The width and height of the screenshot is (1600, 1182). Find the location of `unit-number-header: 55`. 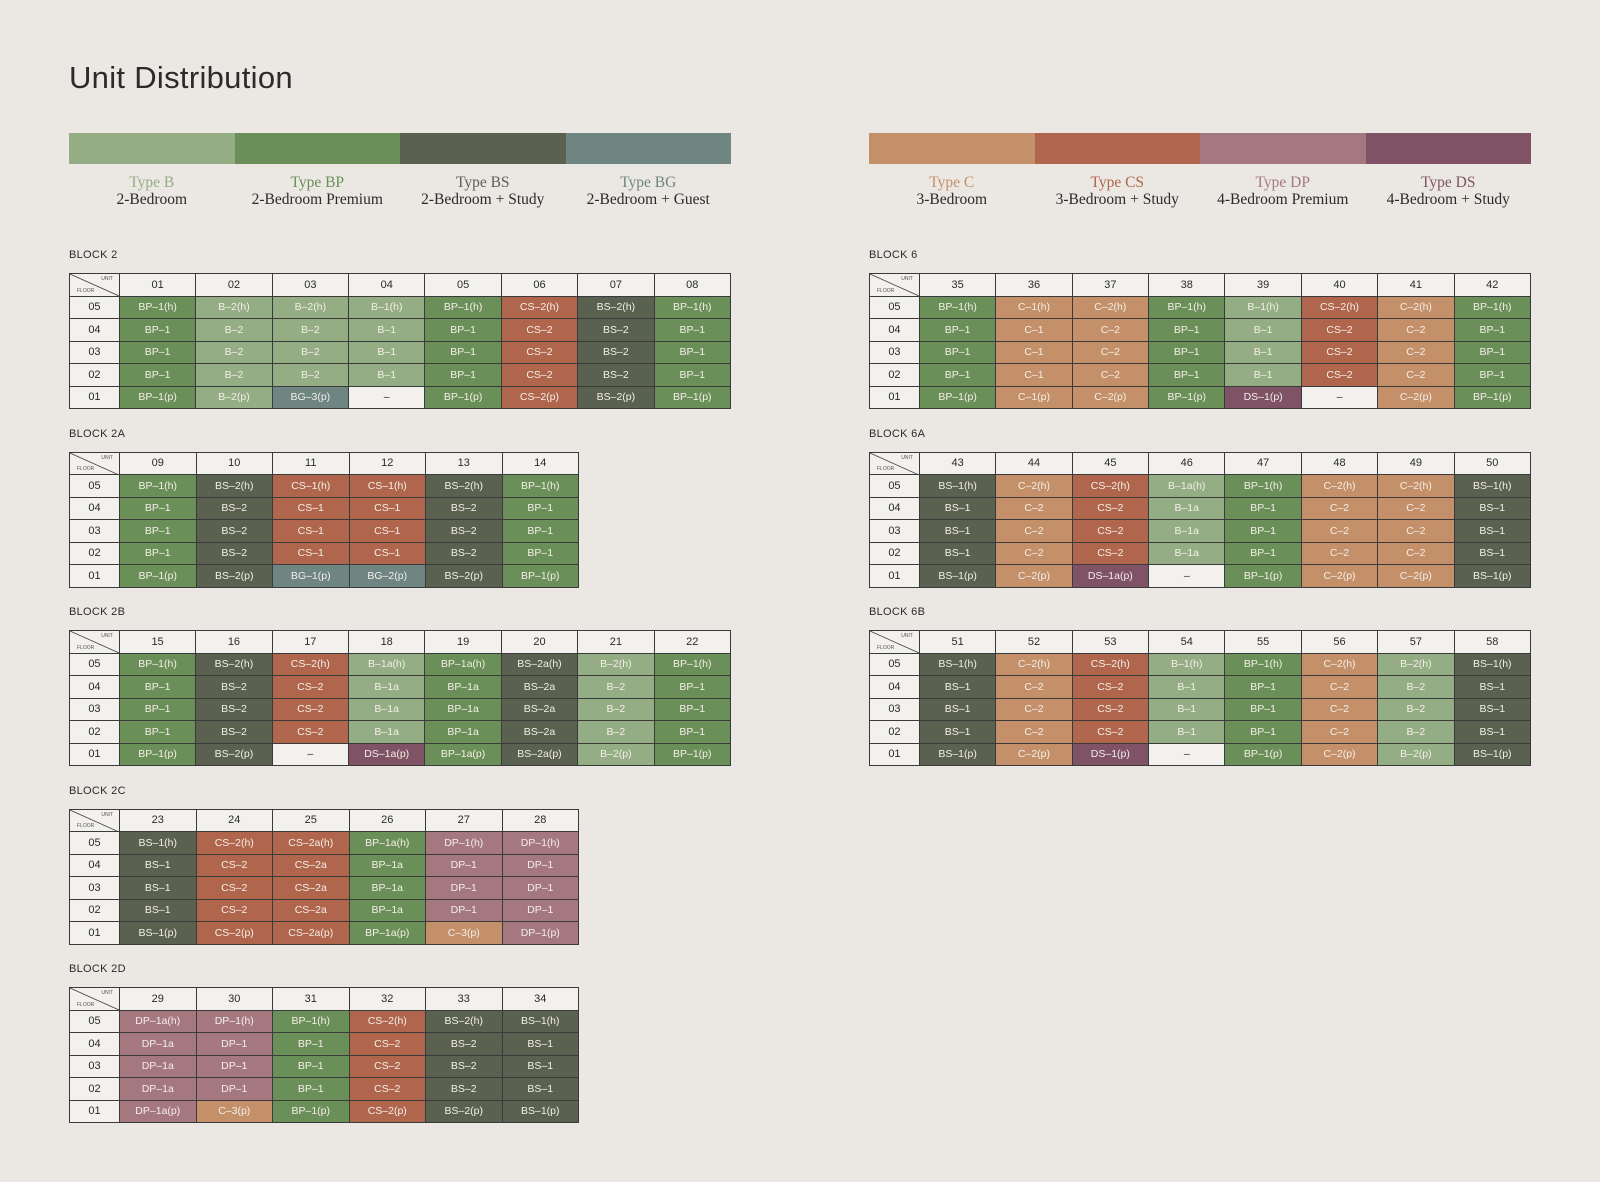

unit-number-header: 55 is located at coordinates (1263, 642).